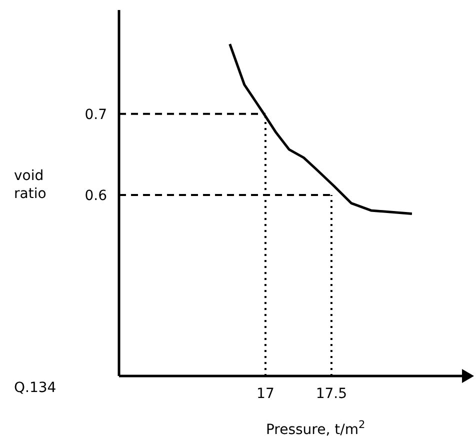 Image resolution: width=476 pixels, height=444 pixels. Describe the element at coordinates (96, 196) in the screenshot. I see `y-tick-label: 0.6` at that location.